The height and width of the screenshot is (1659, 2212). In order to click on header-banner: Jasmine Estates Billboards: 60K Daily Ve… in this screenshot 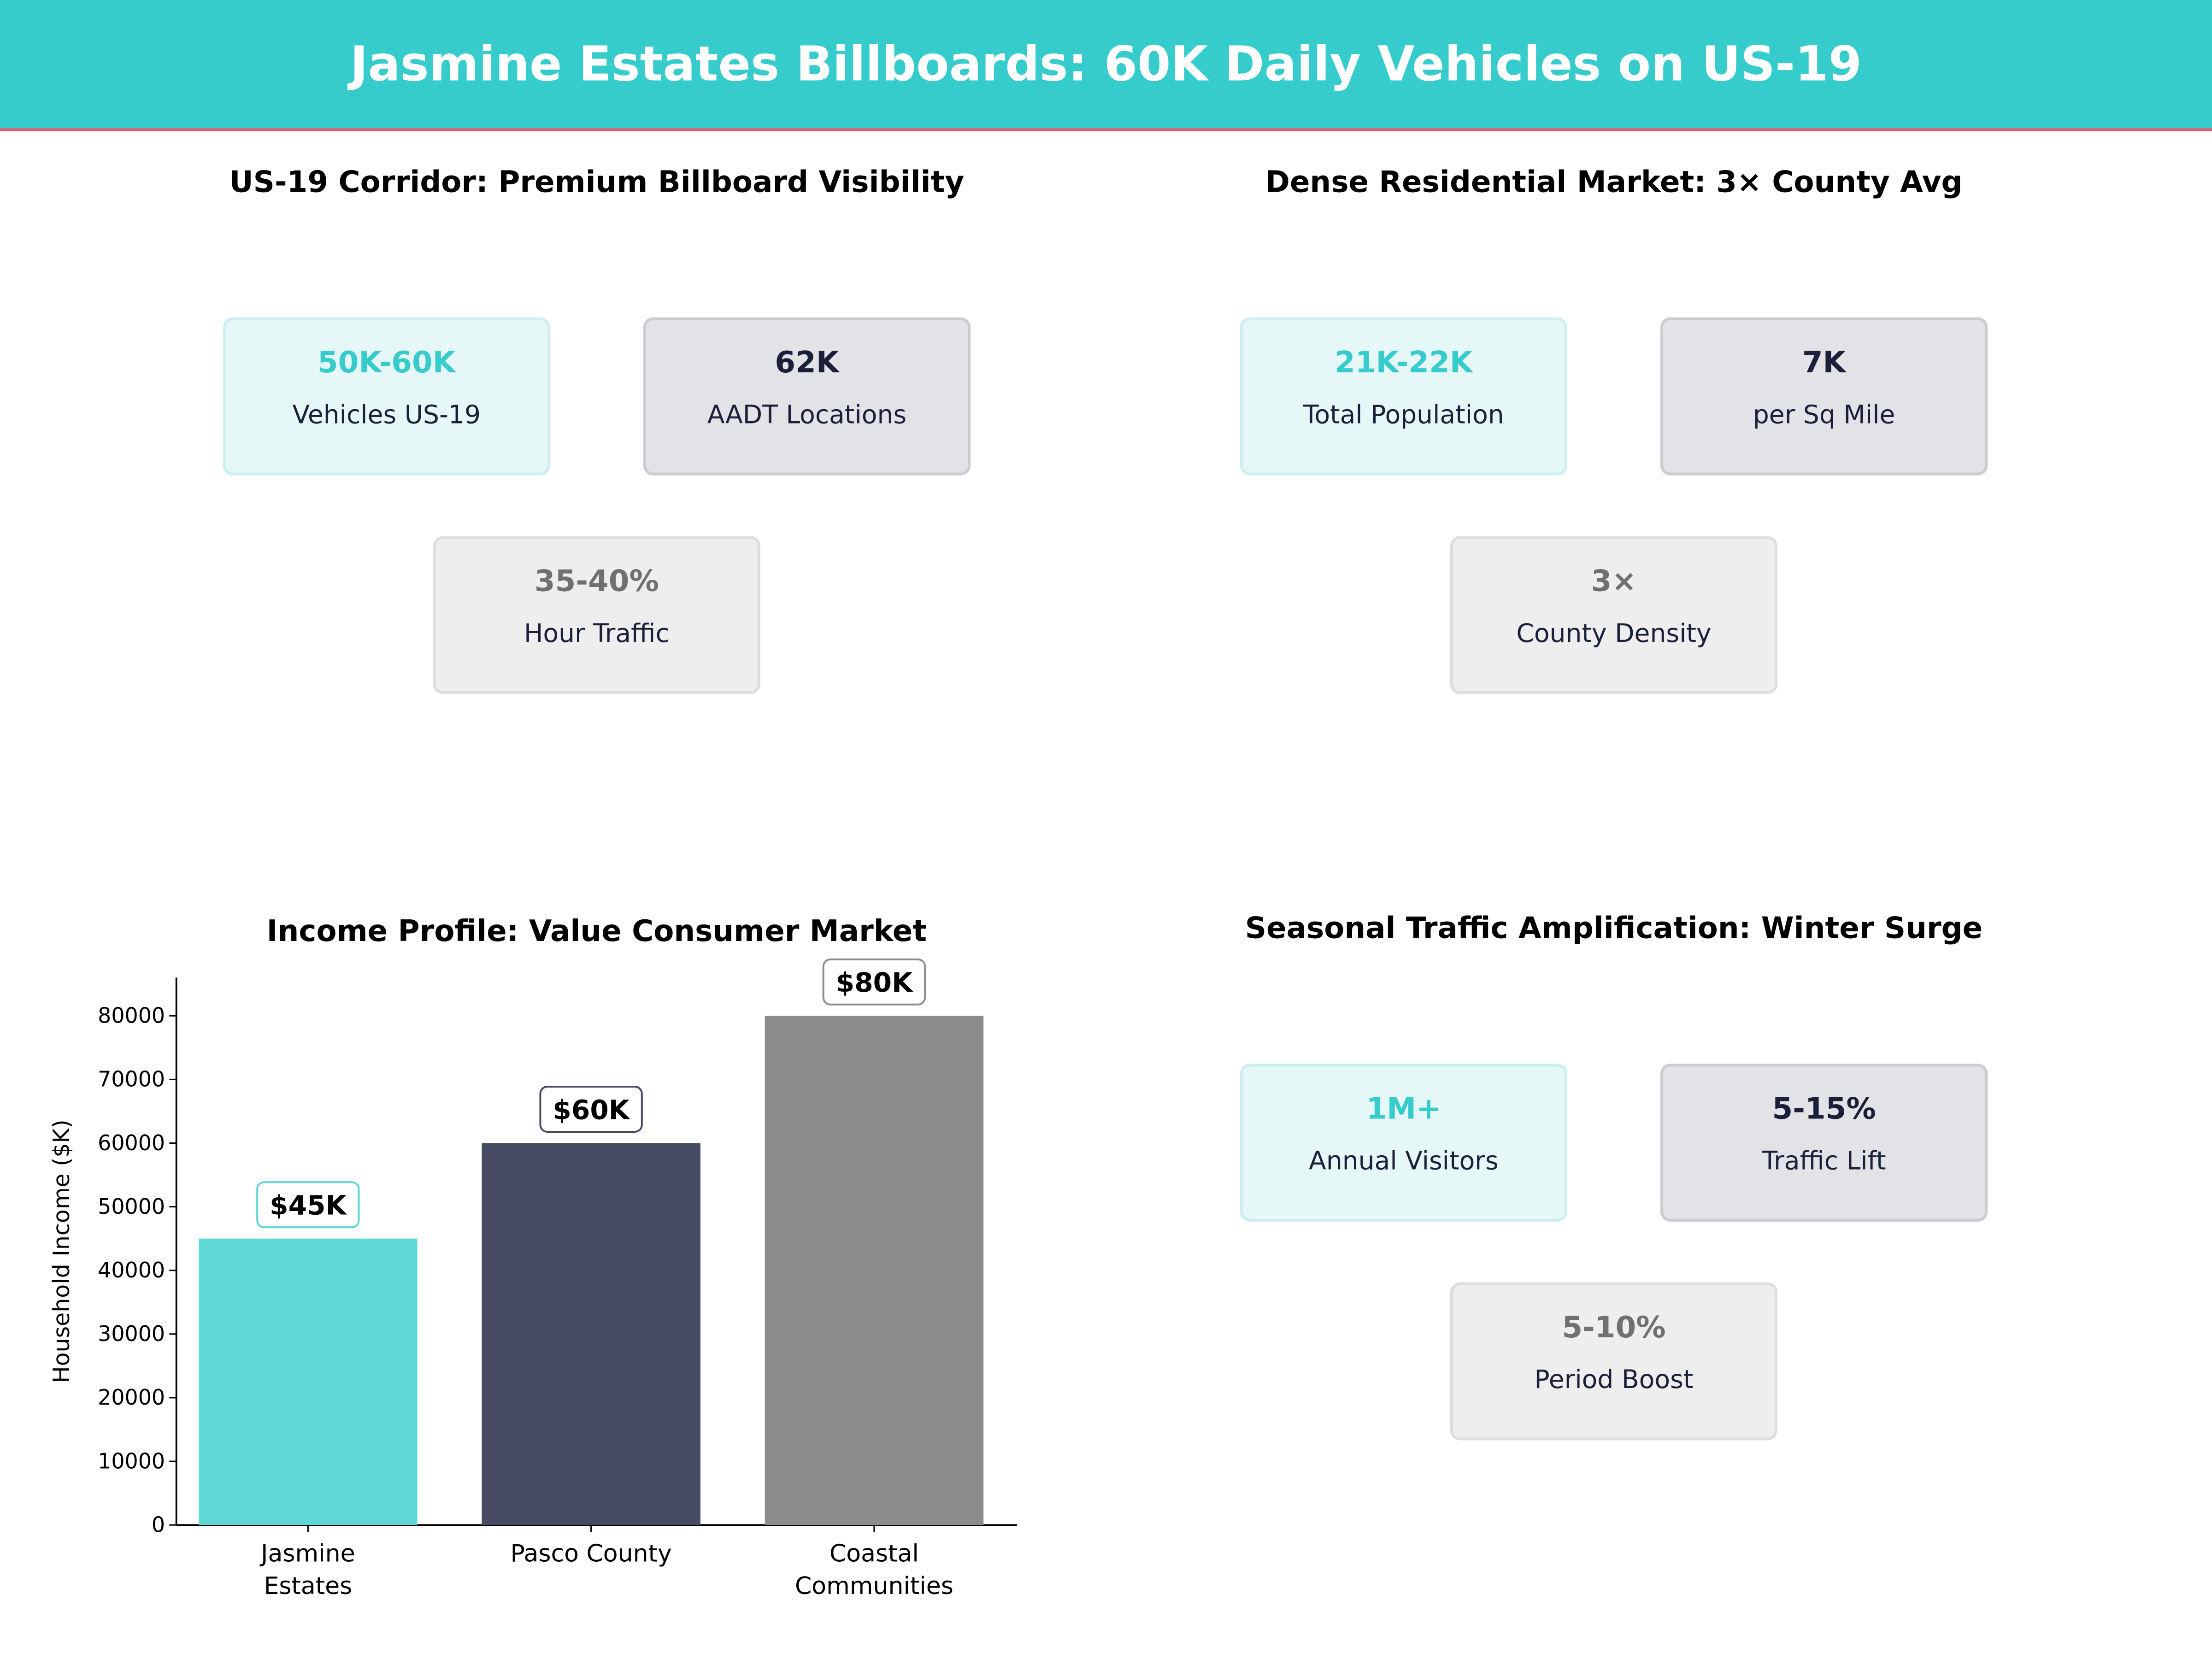, I will do `click(1106, 65)`.